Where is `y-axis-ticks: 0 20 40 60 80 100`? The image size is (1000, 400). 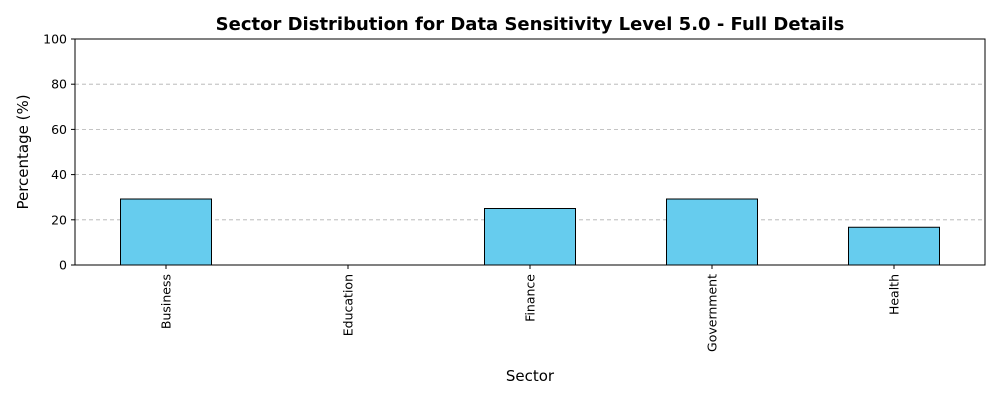
y-axis-ticks: 0 20 40 60 80 100 is located at coordinates (59, 152).